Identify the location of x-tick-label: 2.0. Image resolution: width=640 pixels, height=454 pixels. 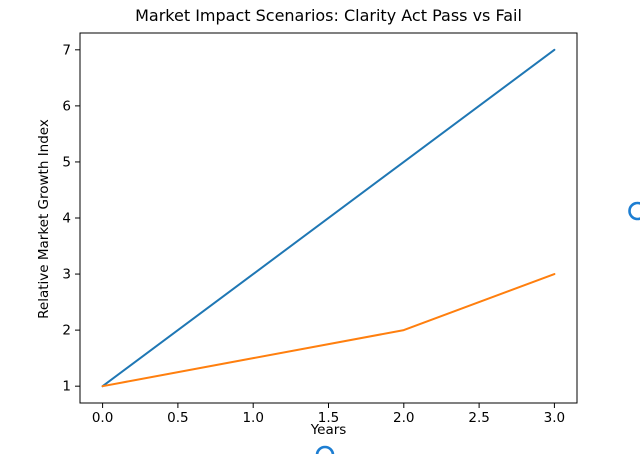
(403, 418).